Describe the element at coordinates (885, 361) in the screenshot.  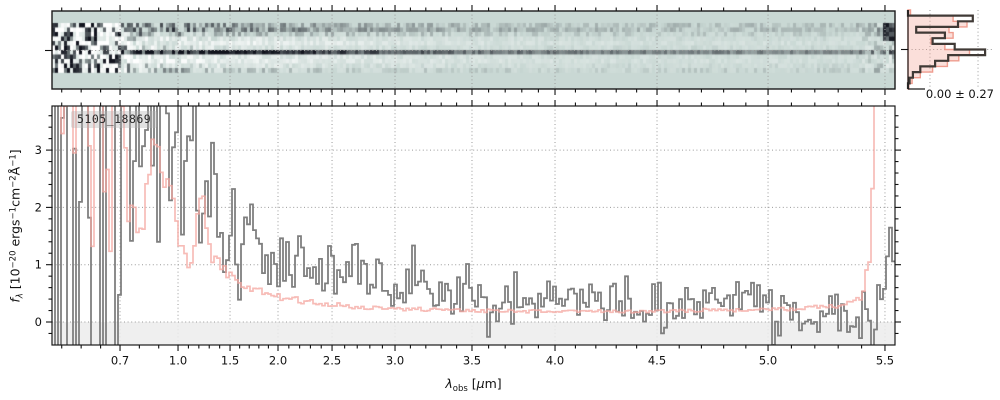
I see `x-tick-label: 5.5` at that location.